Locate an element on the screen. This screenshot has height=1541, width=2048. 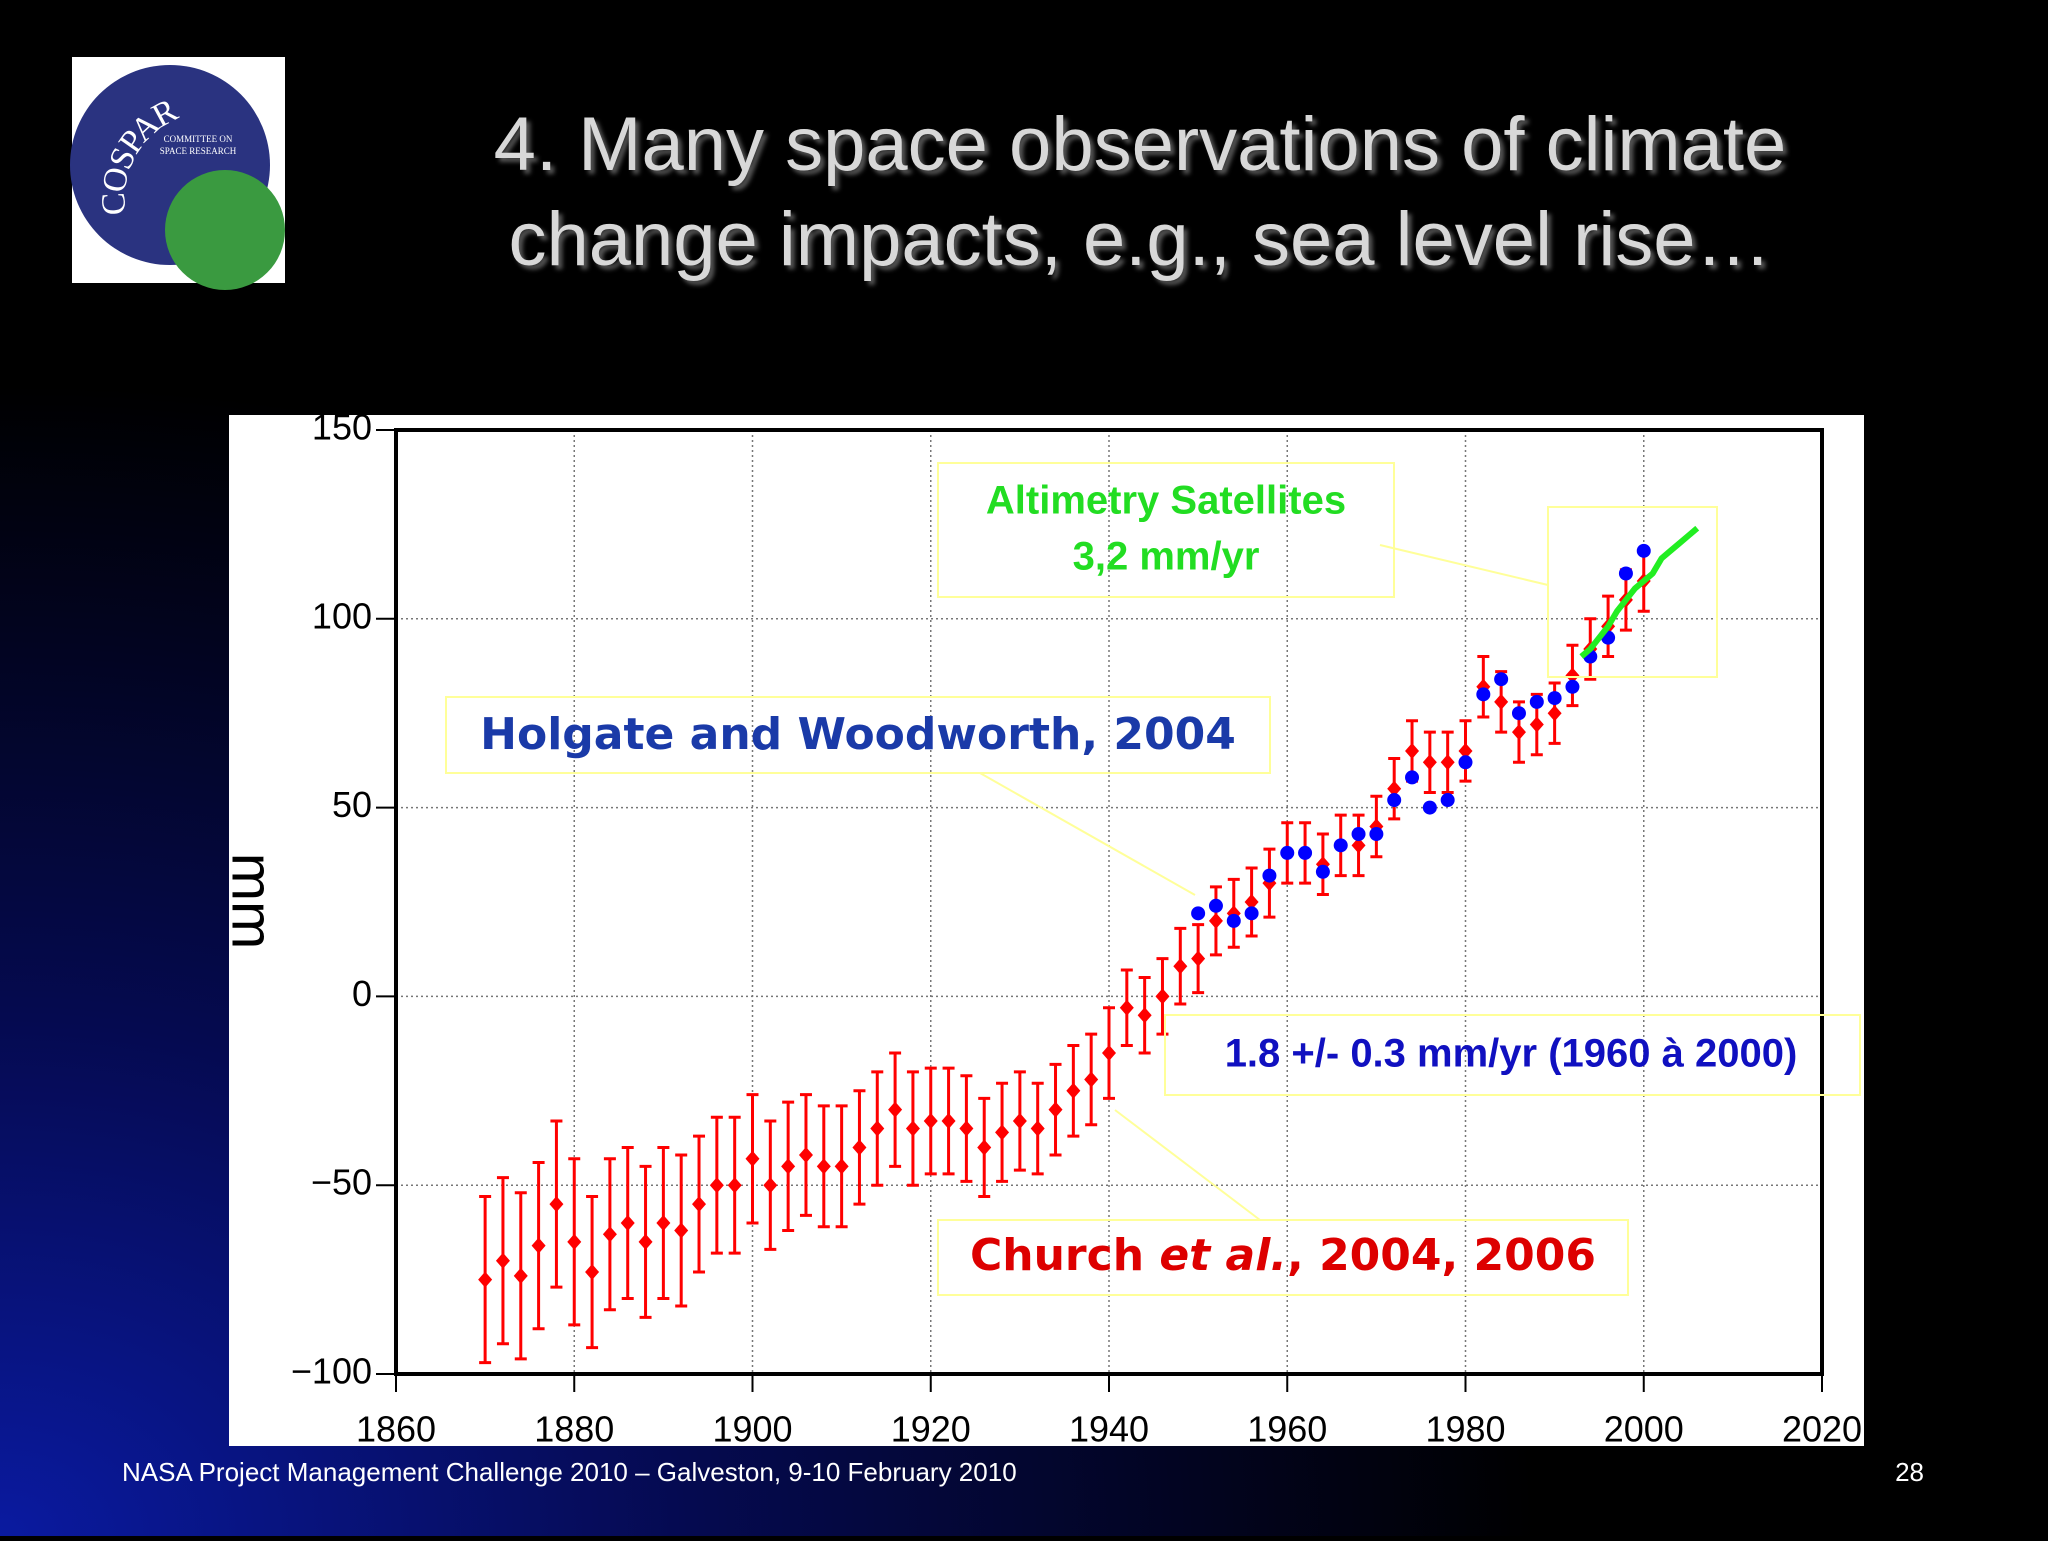
y-tick-label: −100 is located at coordinates (331, 1371).